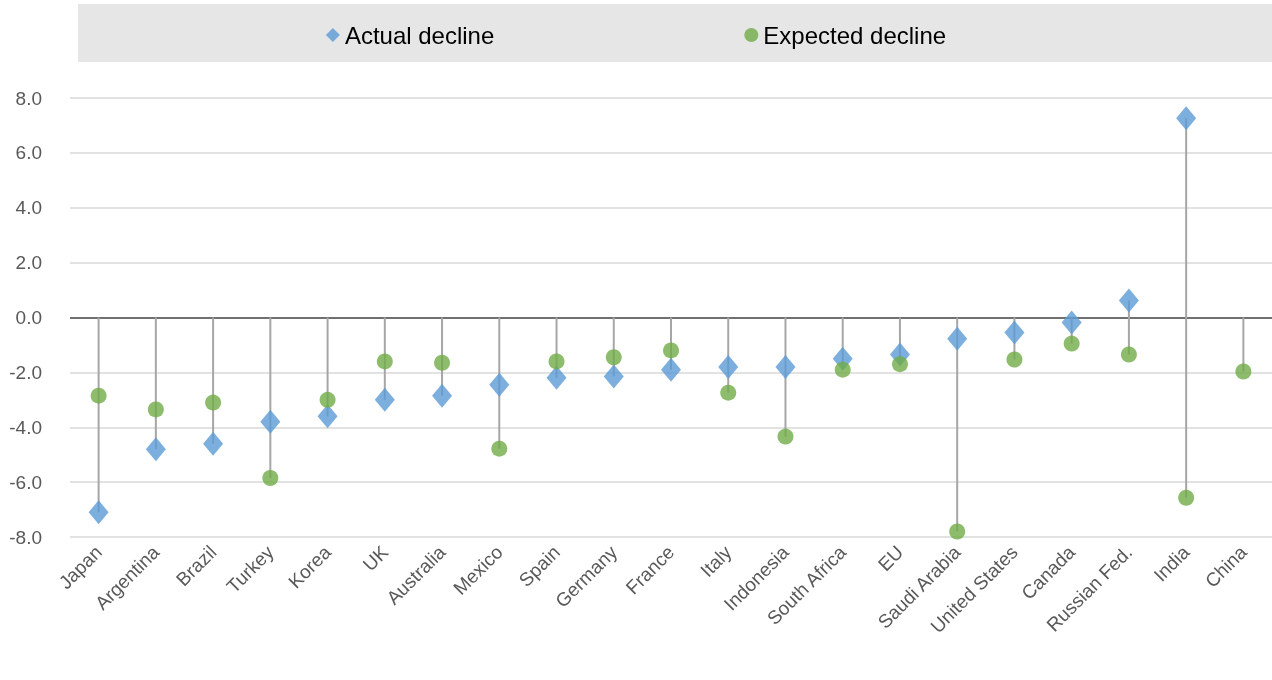 The height and width of the screenshot is (680, 1272). What do you see at coordinates (28, 98) in the screenshot?
I see `y-tick-label: 8.0` at bounding box center [28, 98].